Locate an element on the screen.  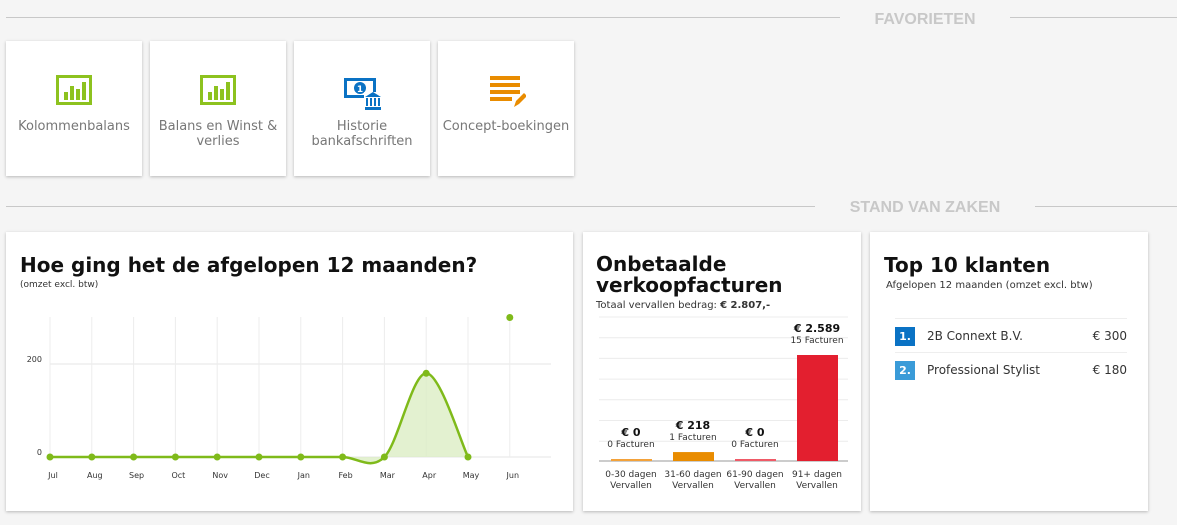
bar-count-label: 15 Facturen is located at coordinates (816, 341).